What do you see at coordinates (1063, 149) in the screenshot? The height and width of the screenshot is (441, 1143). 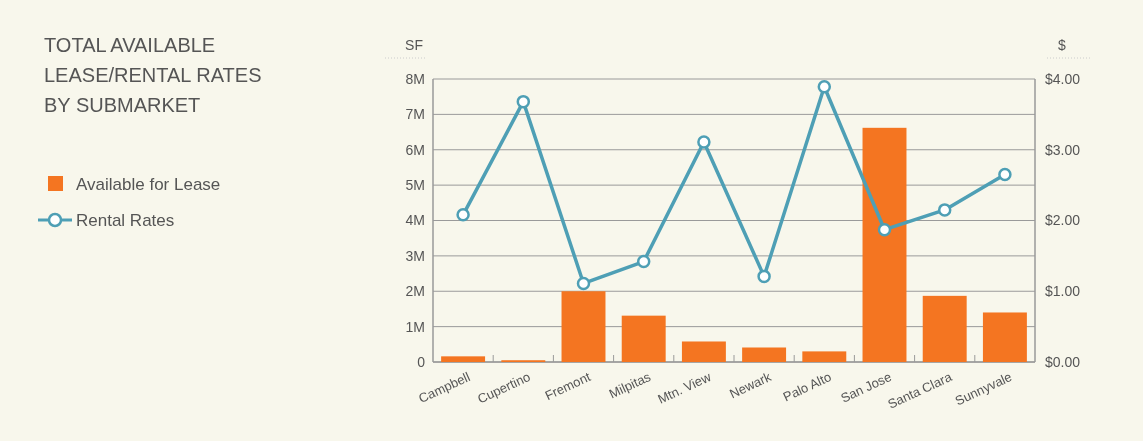 I see `y2-tick-label: $3.00` at bounding box center [1063, 149].